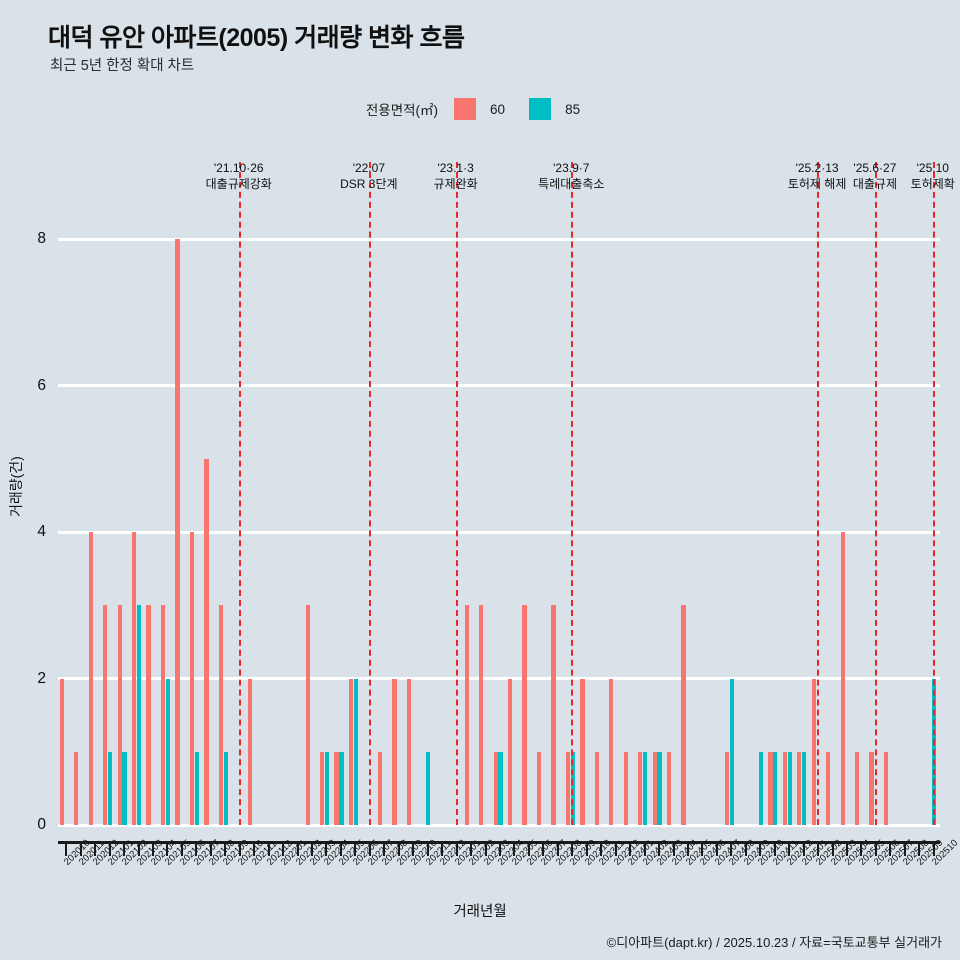 The width and height of the screenshot is (960, 960). I want to click on annotation-date: '21.10·26, so click(238, 168).